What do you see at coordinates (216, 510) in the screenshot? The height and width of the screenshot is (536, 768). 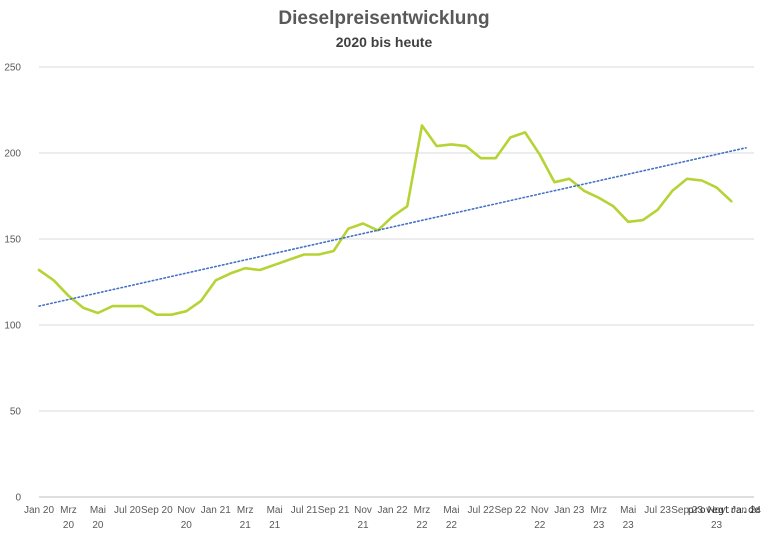 I see `x-tick-label: Jan 21` at bounding box center [216, 510].